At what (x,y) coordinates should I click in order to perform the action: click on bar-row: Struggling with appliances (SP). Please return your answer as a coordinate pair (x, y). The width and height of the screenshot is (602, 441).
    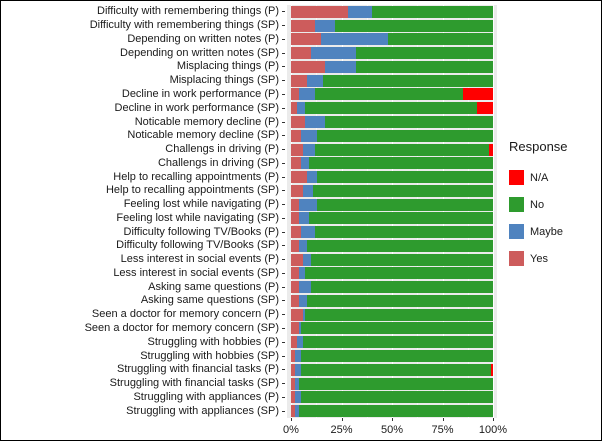
    Looking at the image, I should click on (249, 411).